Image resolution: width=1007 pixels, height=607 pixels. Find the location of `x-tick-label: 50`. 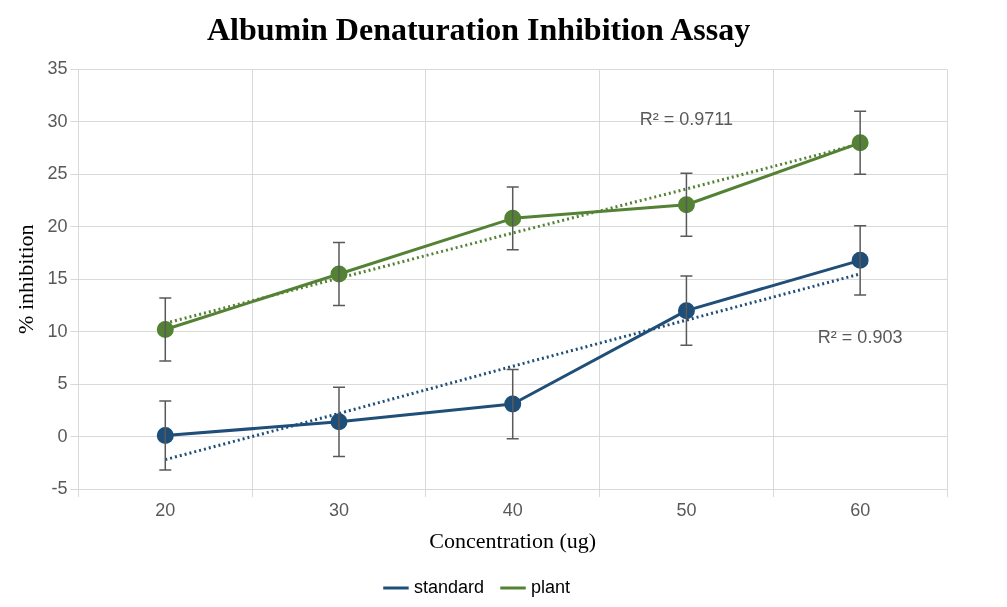

x-tick-label: 50 is located at coordinates (686, 509).